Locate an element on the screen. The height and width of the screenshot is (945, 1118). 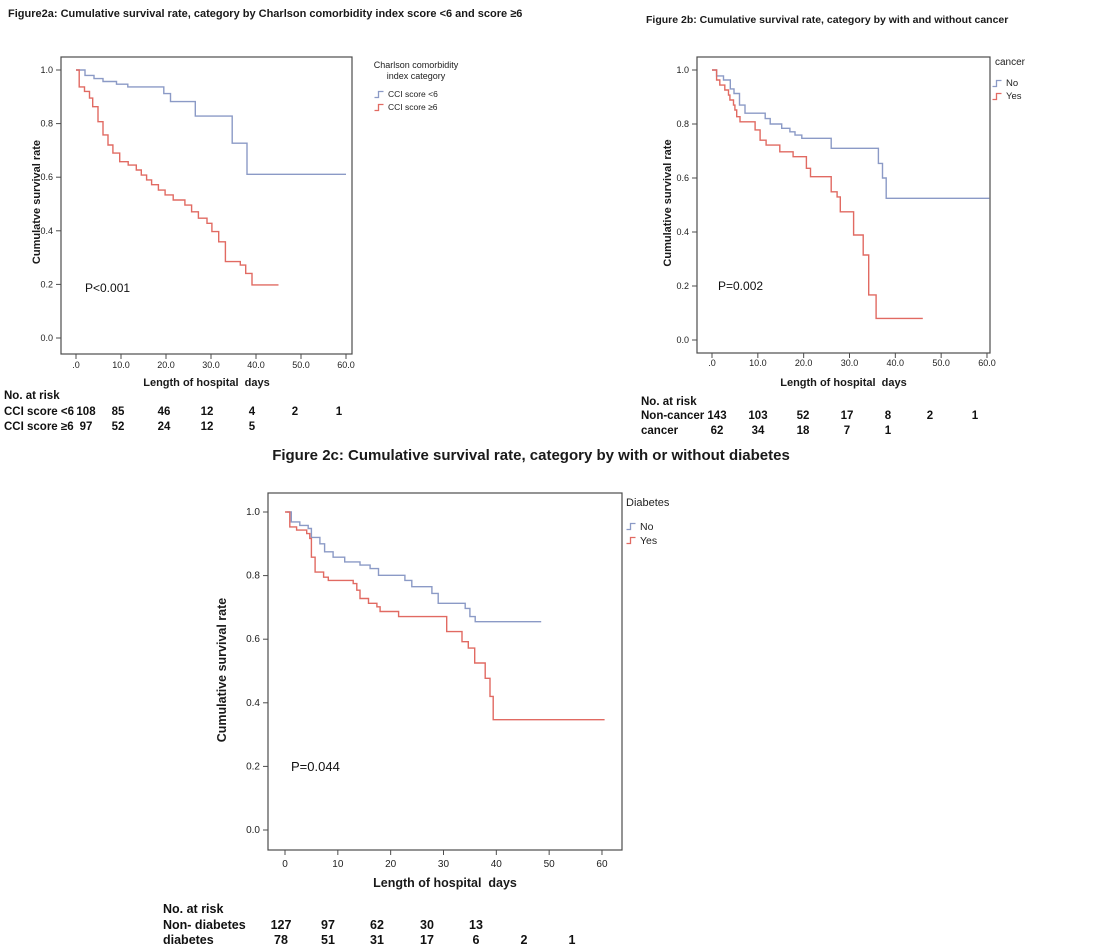
survival-curve-no is located at coordinates (414, 567).